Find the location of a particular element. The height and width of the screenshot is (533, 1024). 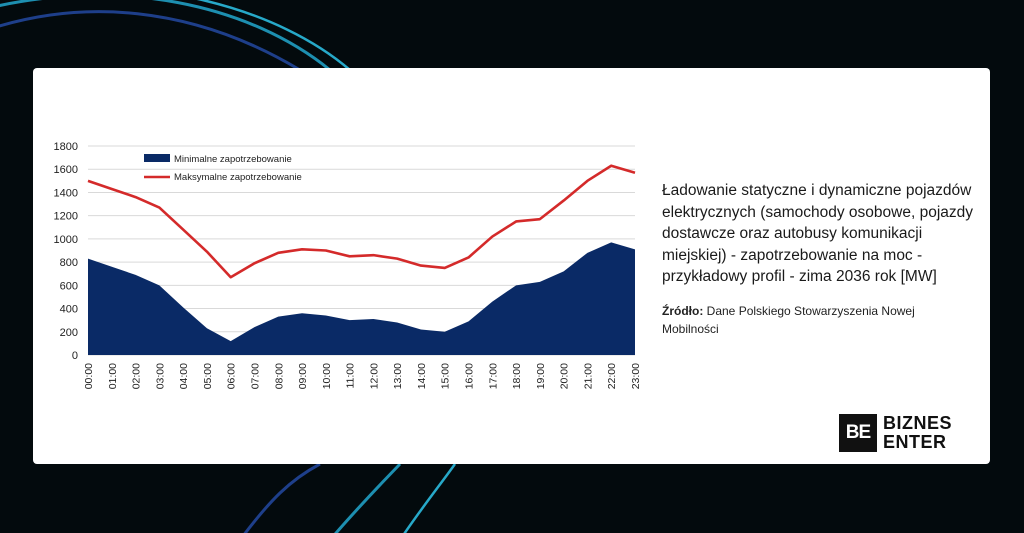

legend-swatch-minimalne is located at coordinates (157, 158).